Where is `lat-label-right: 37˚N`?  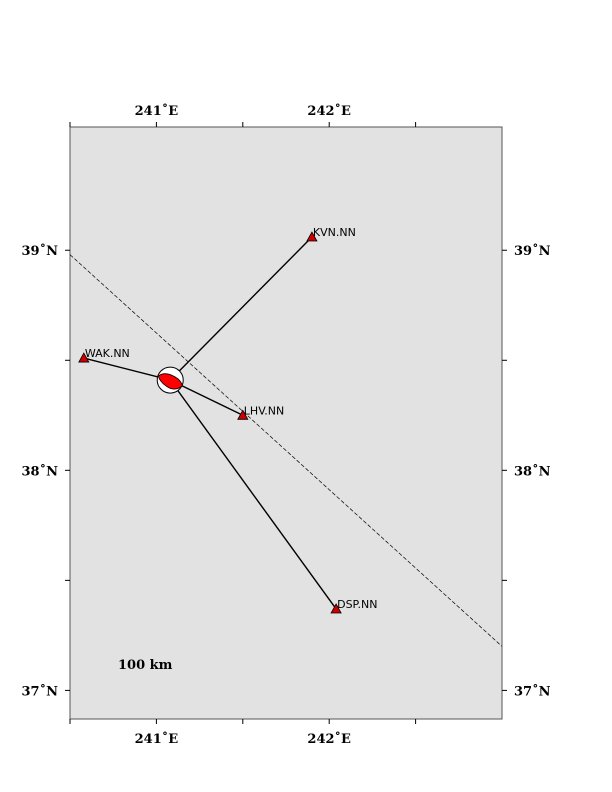 lat-label-right: 37˚N is located at coordinates (532, 691).